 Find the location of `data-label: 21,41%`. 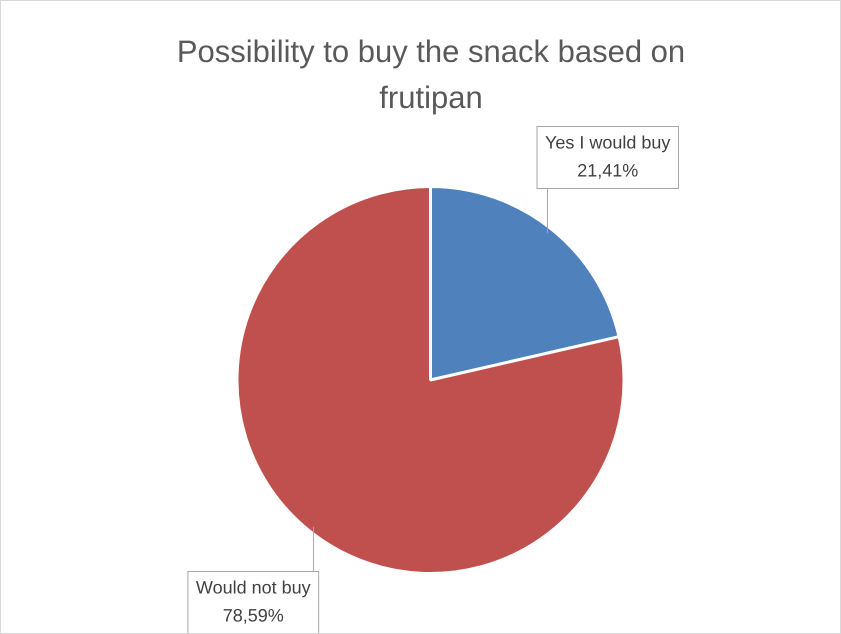

data-label: 21,41% is located at coordinates (607, 170).